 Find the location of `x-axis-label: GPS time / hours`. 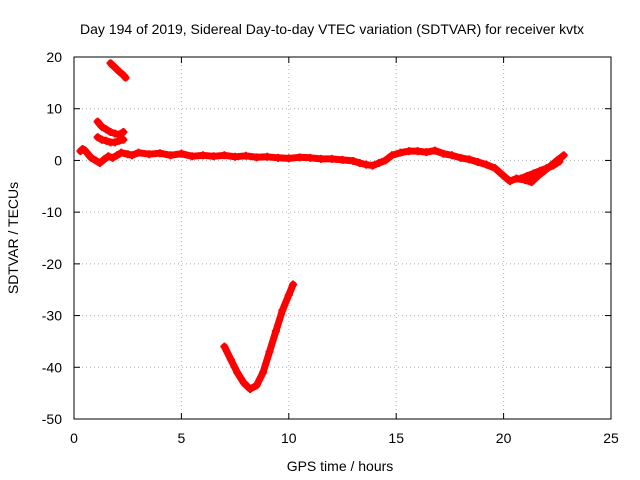

x-axis-label: GPS time / hours is located at coordinates (340, 466).